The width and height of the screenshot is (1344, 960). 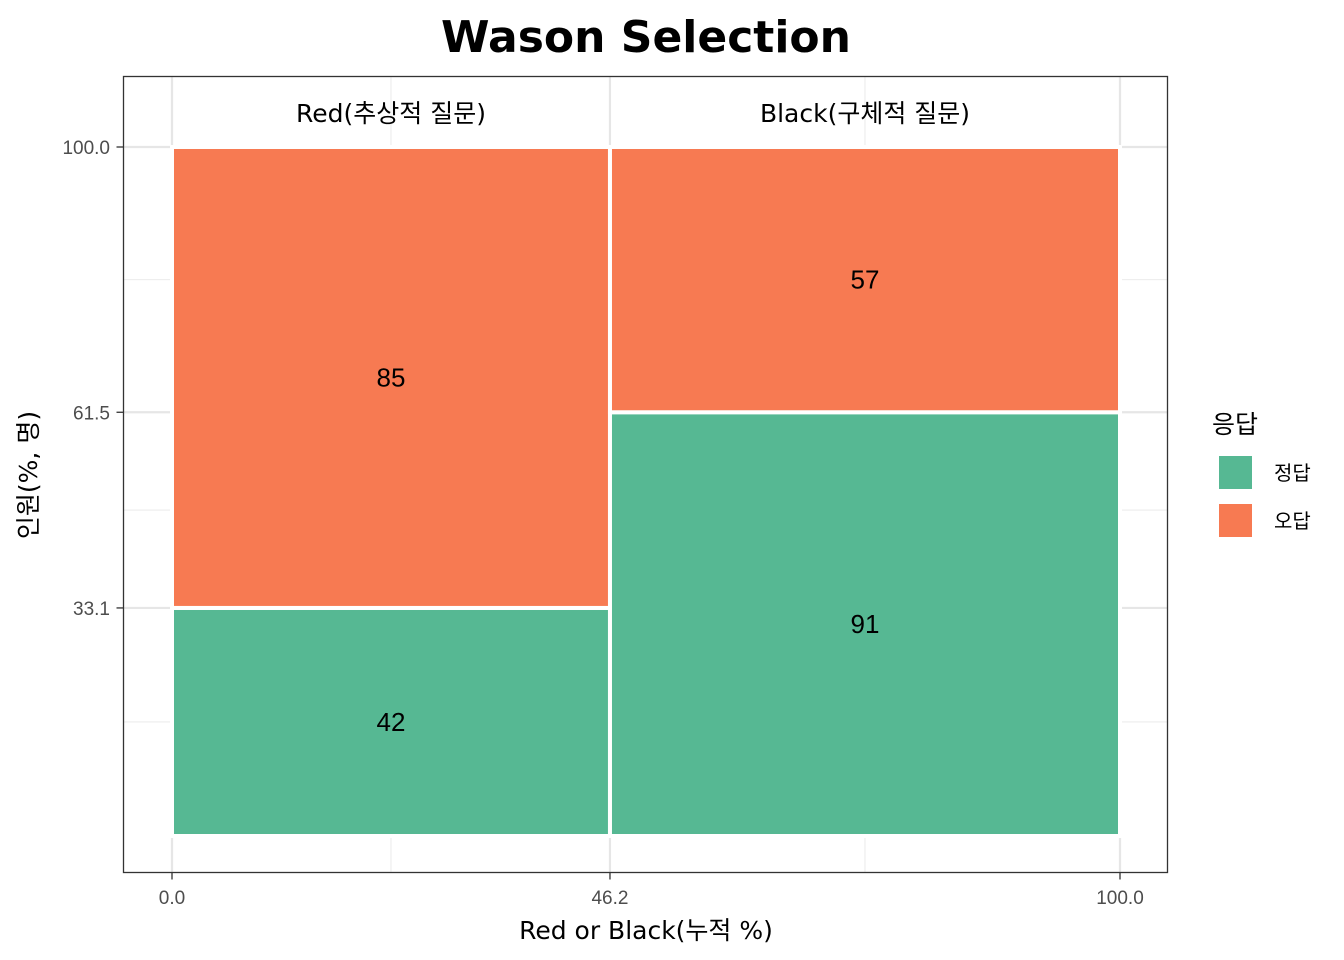 What do you see at coordinates (1292, 473) in the screenshot?
I see `legend-label: 정답` at bounding box center [1292, 473].